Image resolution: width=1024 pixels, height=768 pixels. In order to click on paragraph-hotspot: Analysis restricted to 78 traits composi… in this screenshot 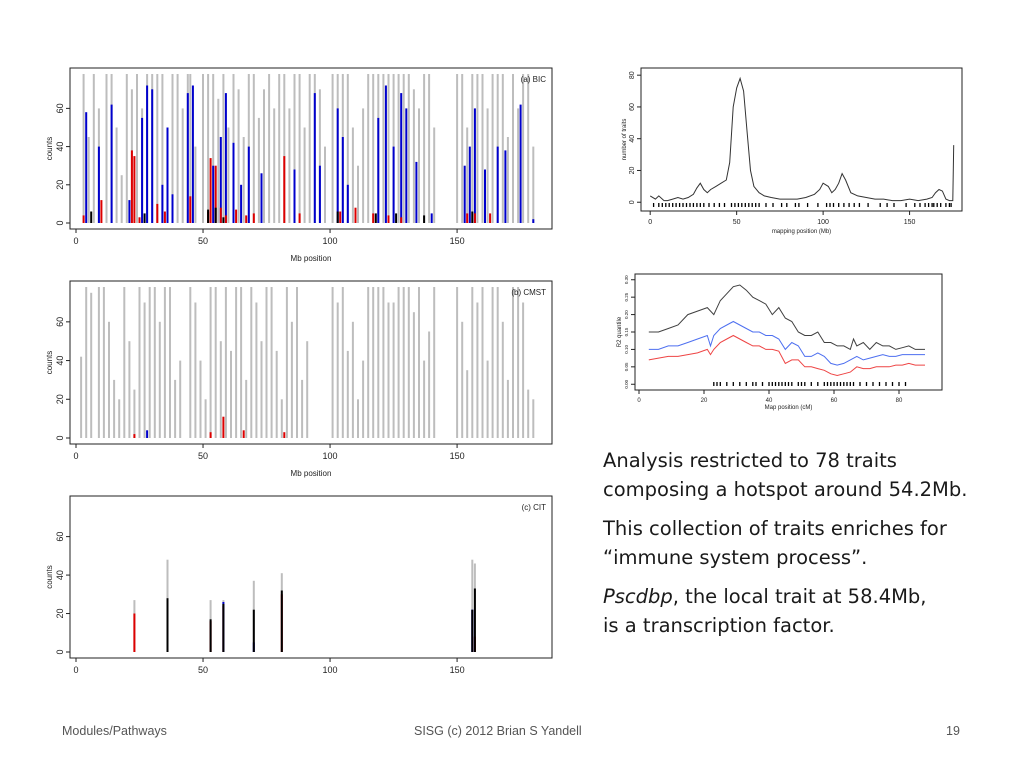, I will do `click(803, 475)`.